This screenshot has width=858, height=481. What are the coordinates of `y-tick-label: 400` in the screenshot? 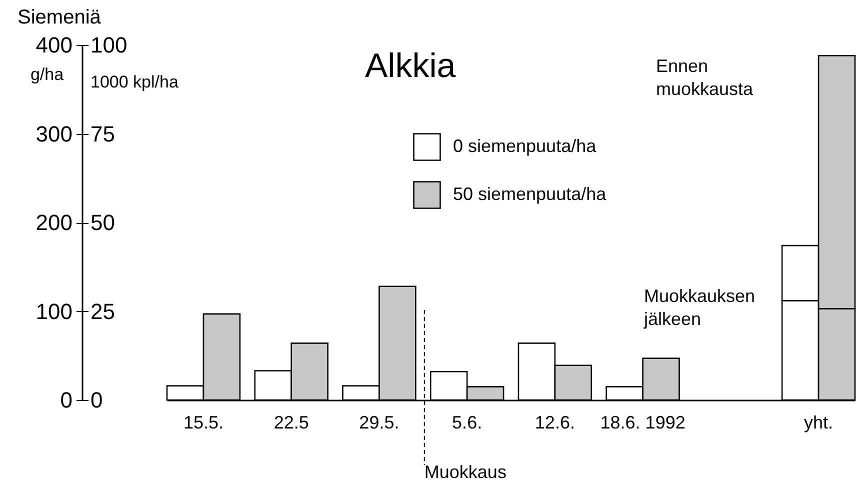 It's located at (54, 45).